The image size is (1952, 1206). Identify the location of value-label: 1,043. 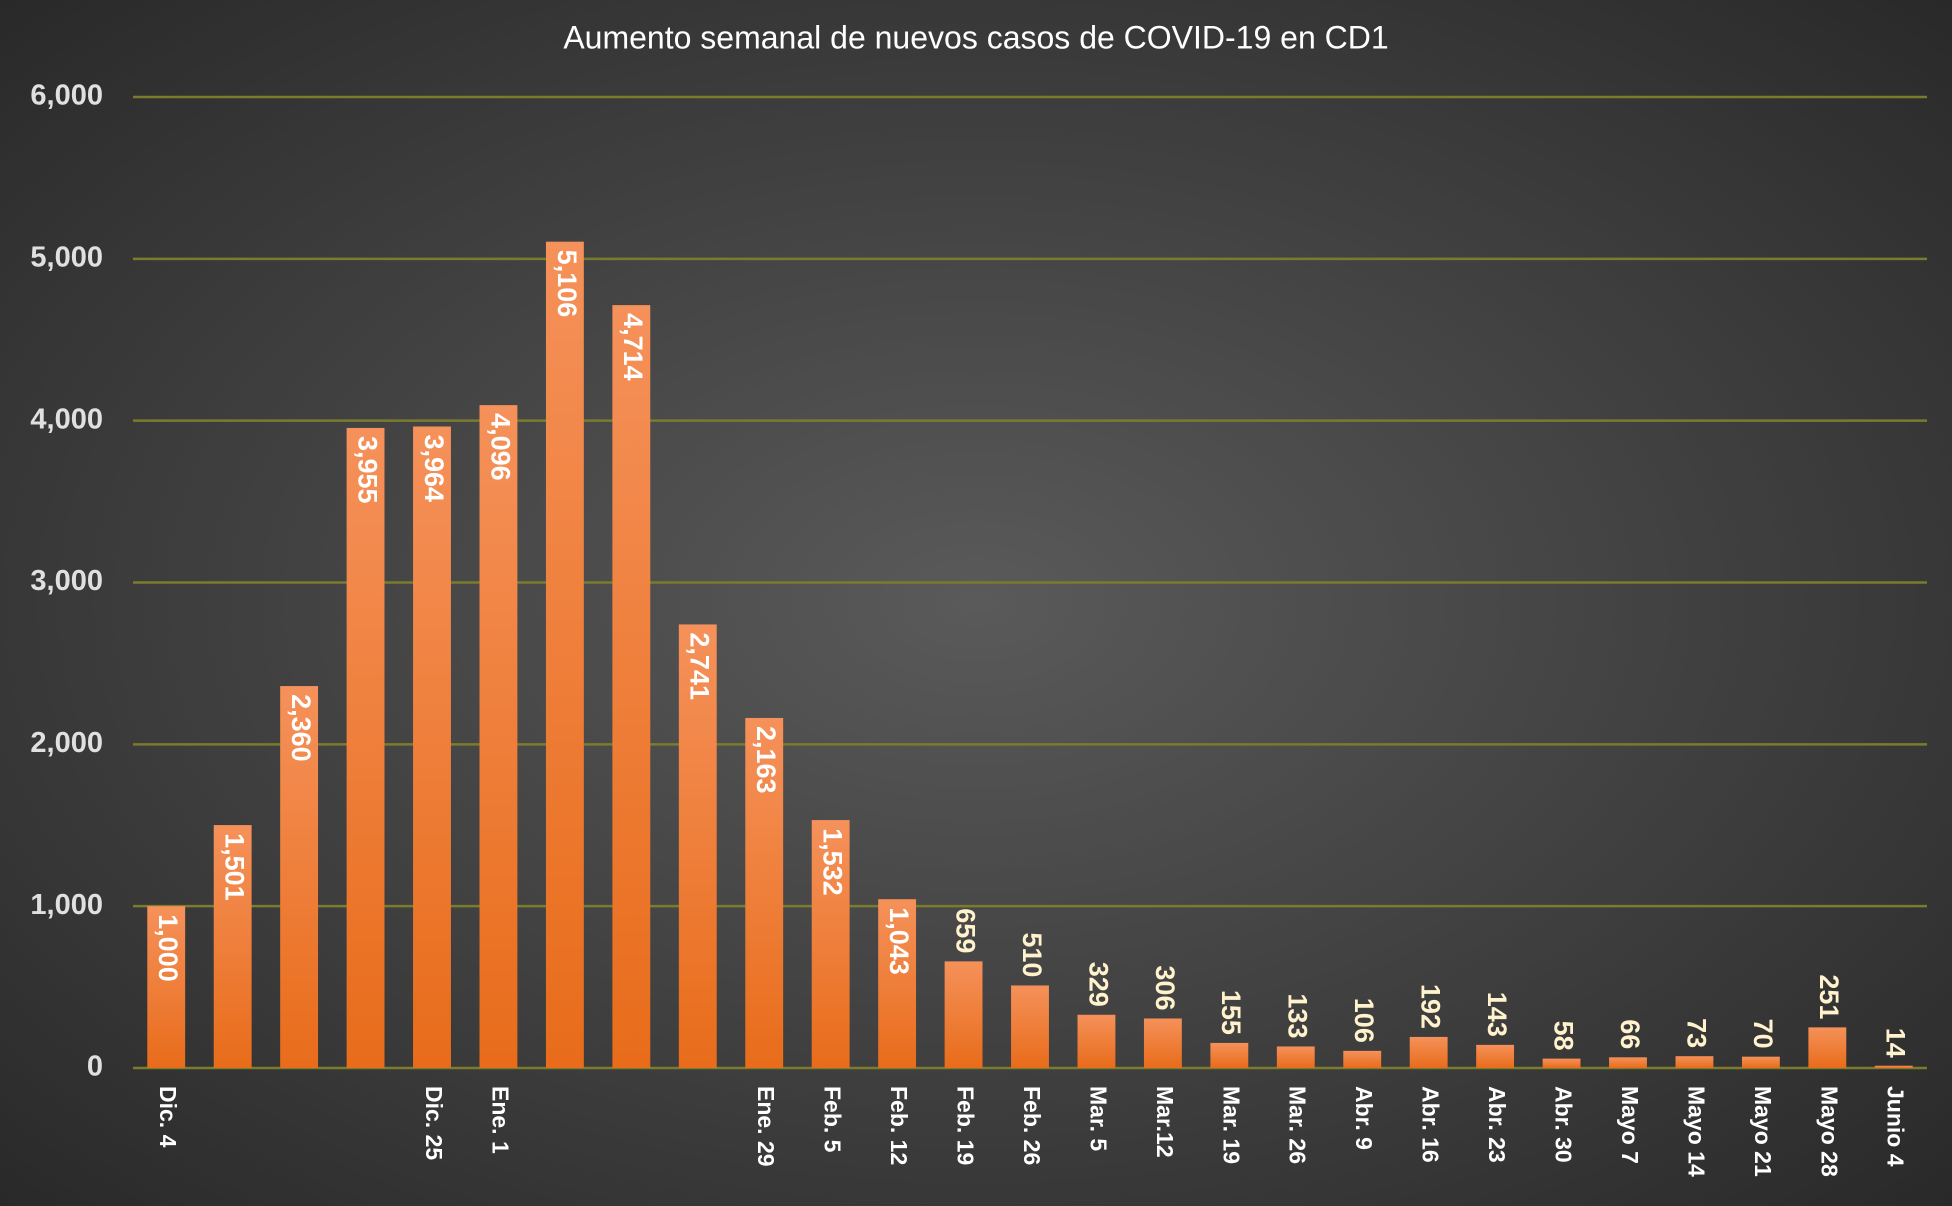
(899, 941).